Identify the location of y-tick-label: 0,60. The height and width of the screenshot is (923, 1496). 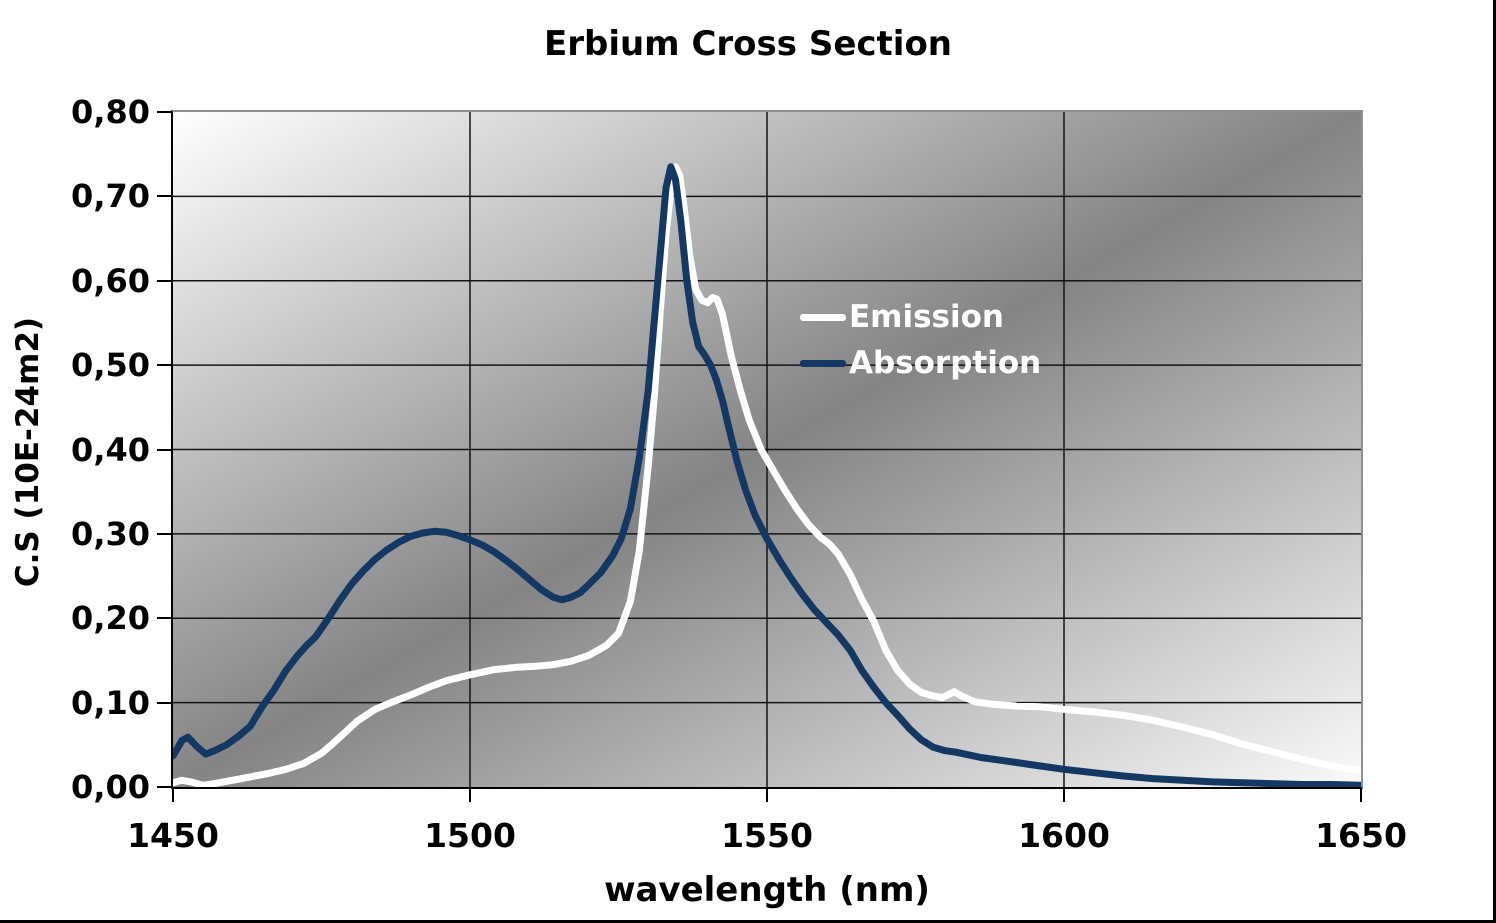
(110, 280).